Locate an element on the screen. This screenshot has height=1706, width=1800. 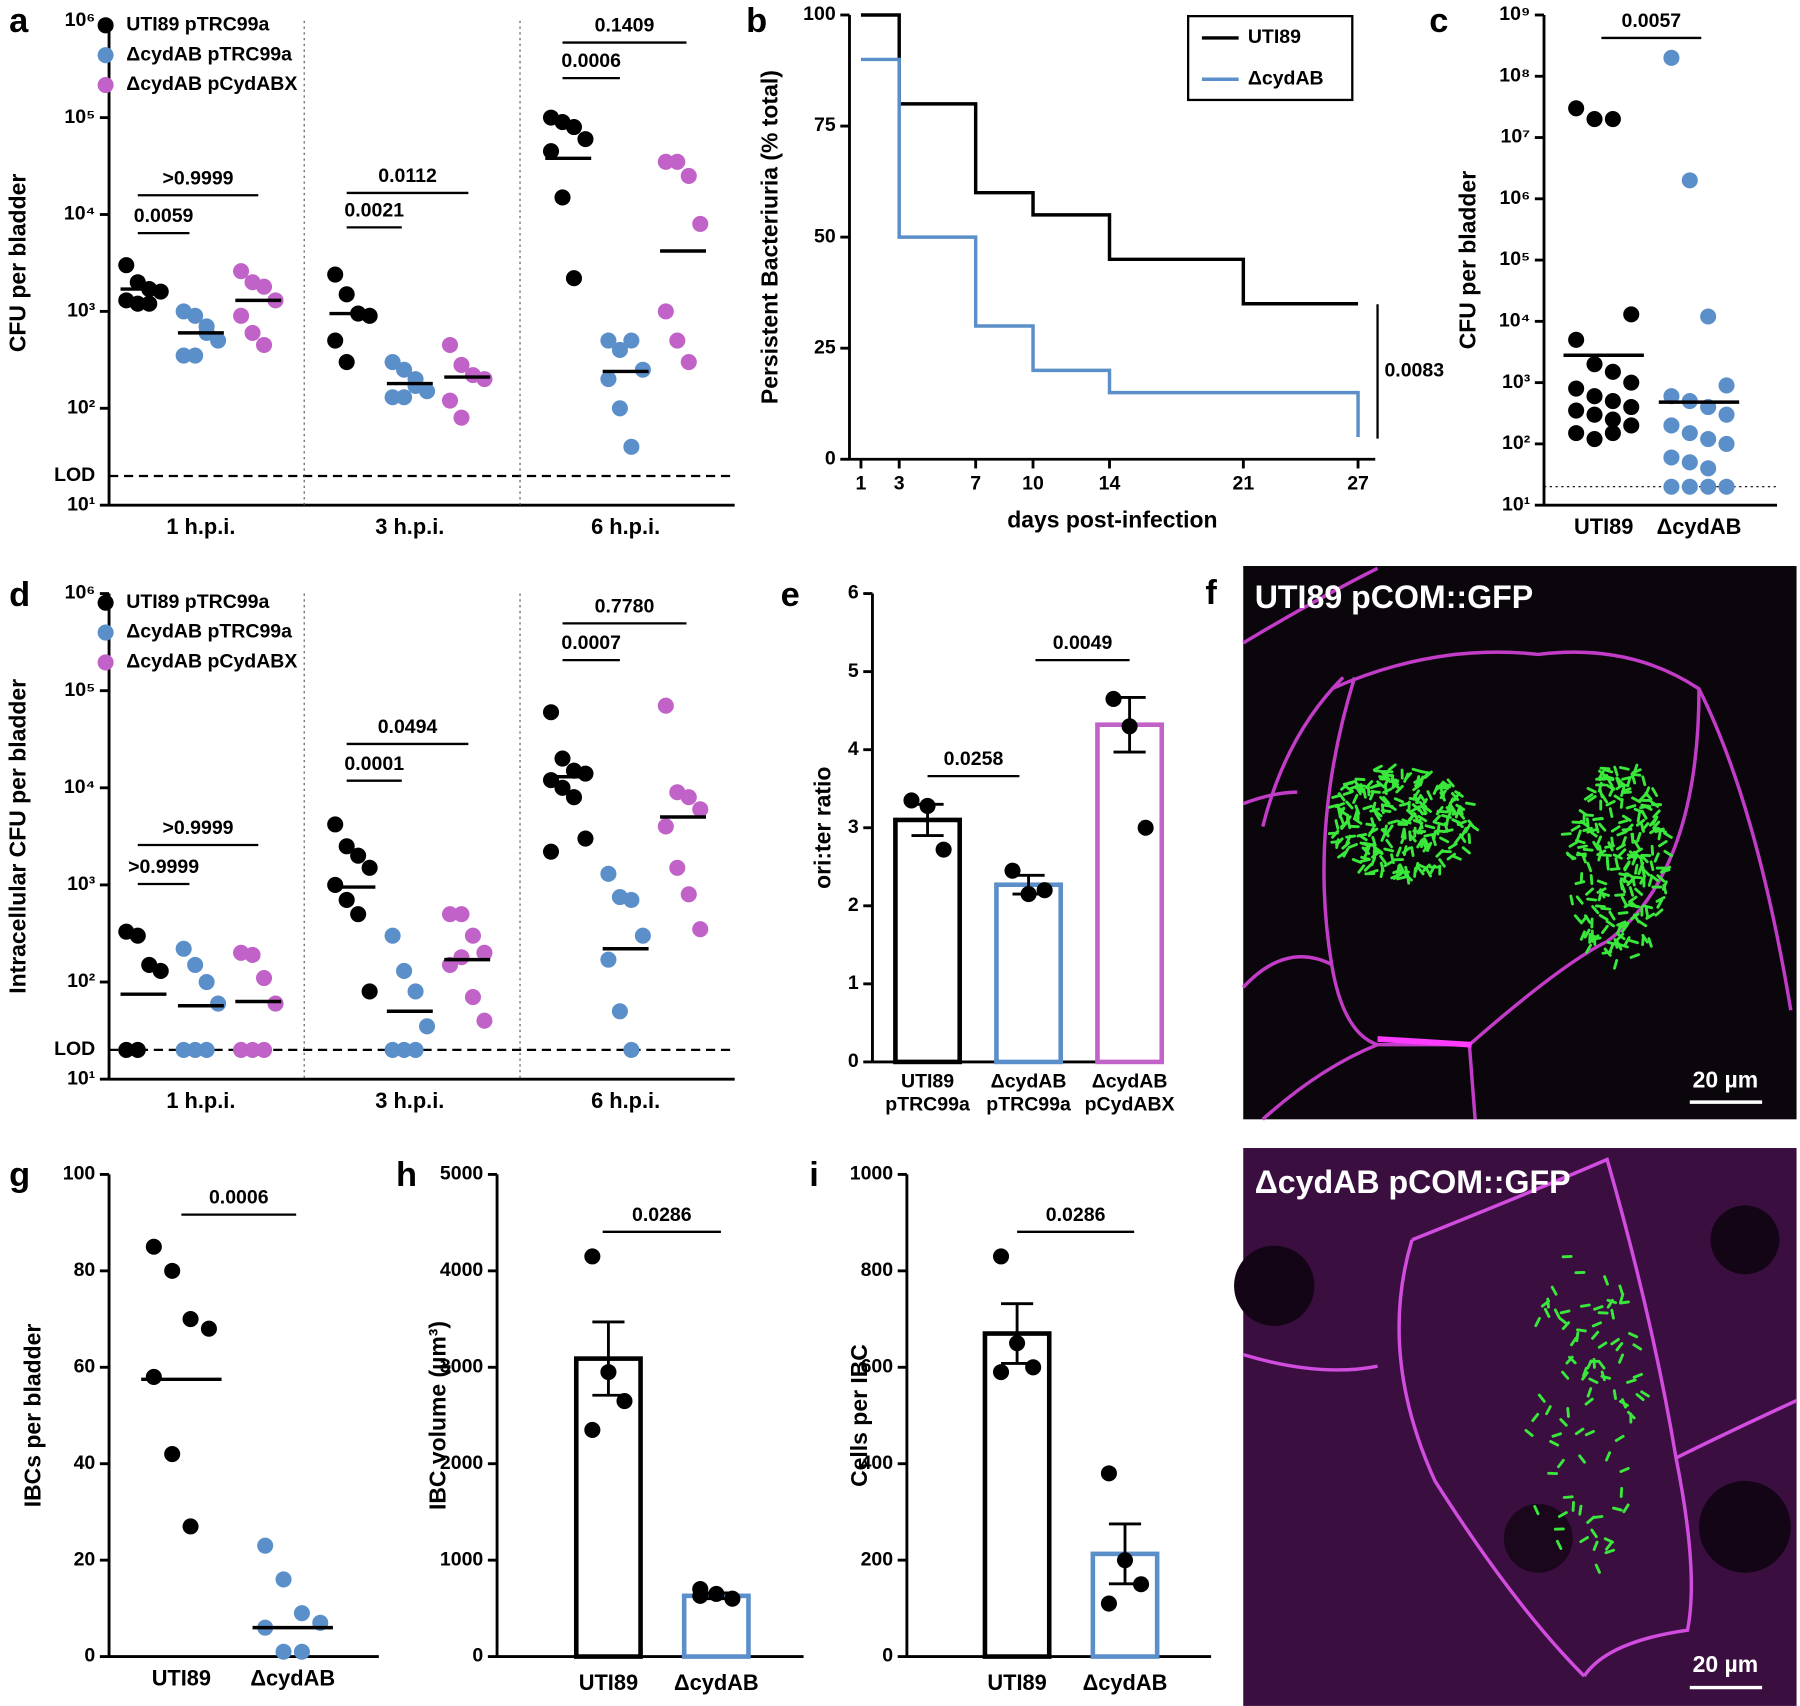
p-value: 0.7780 is located at coordinates (625, 606).